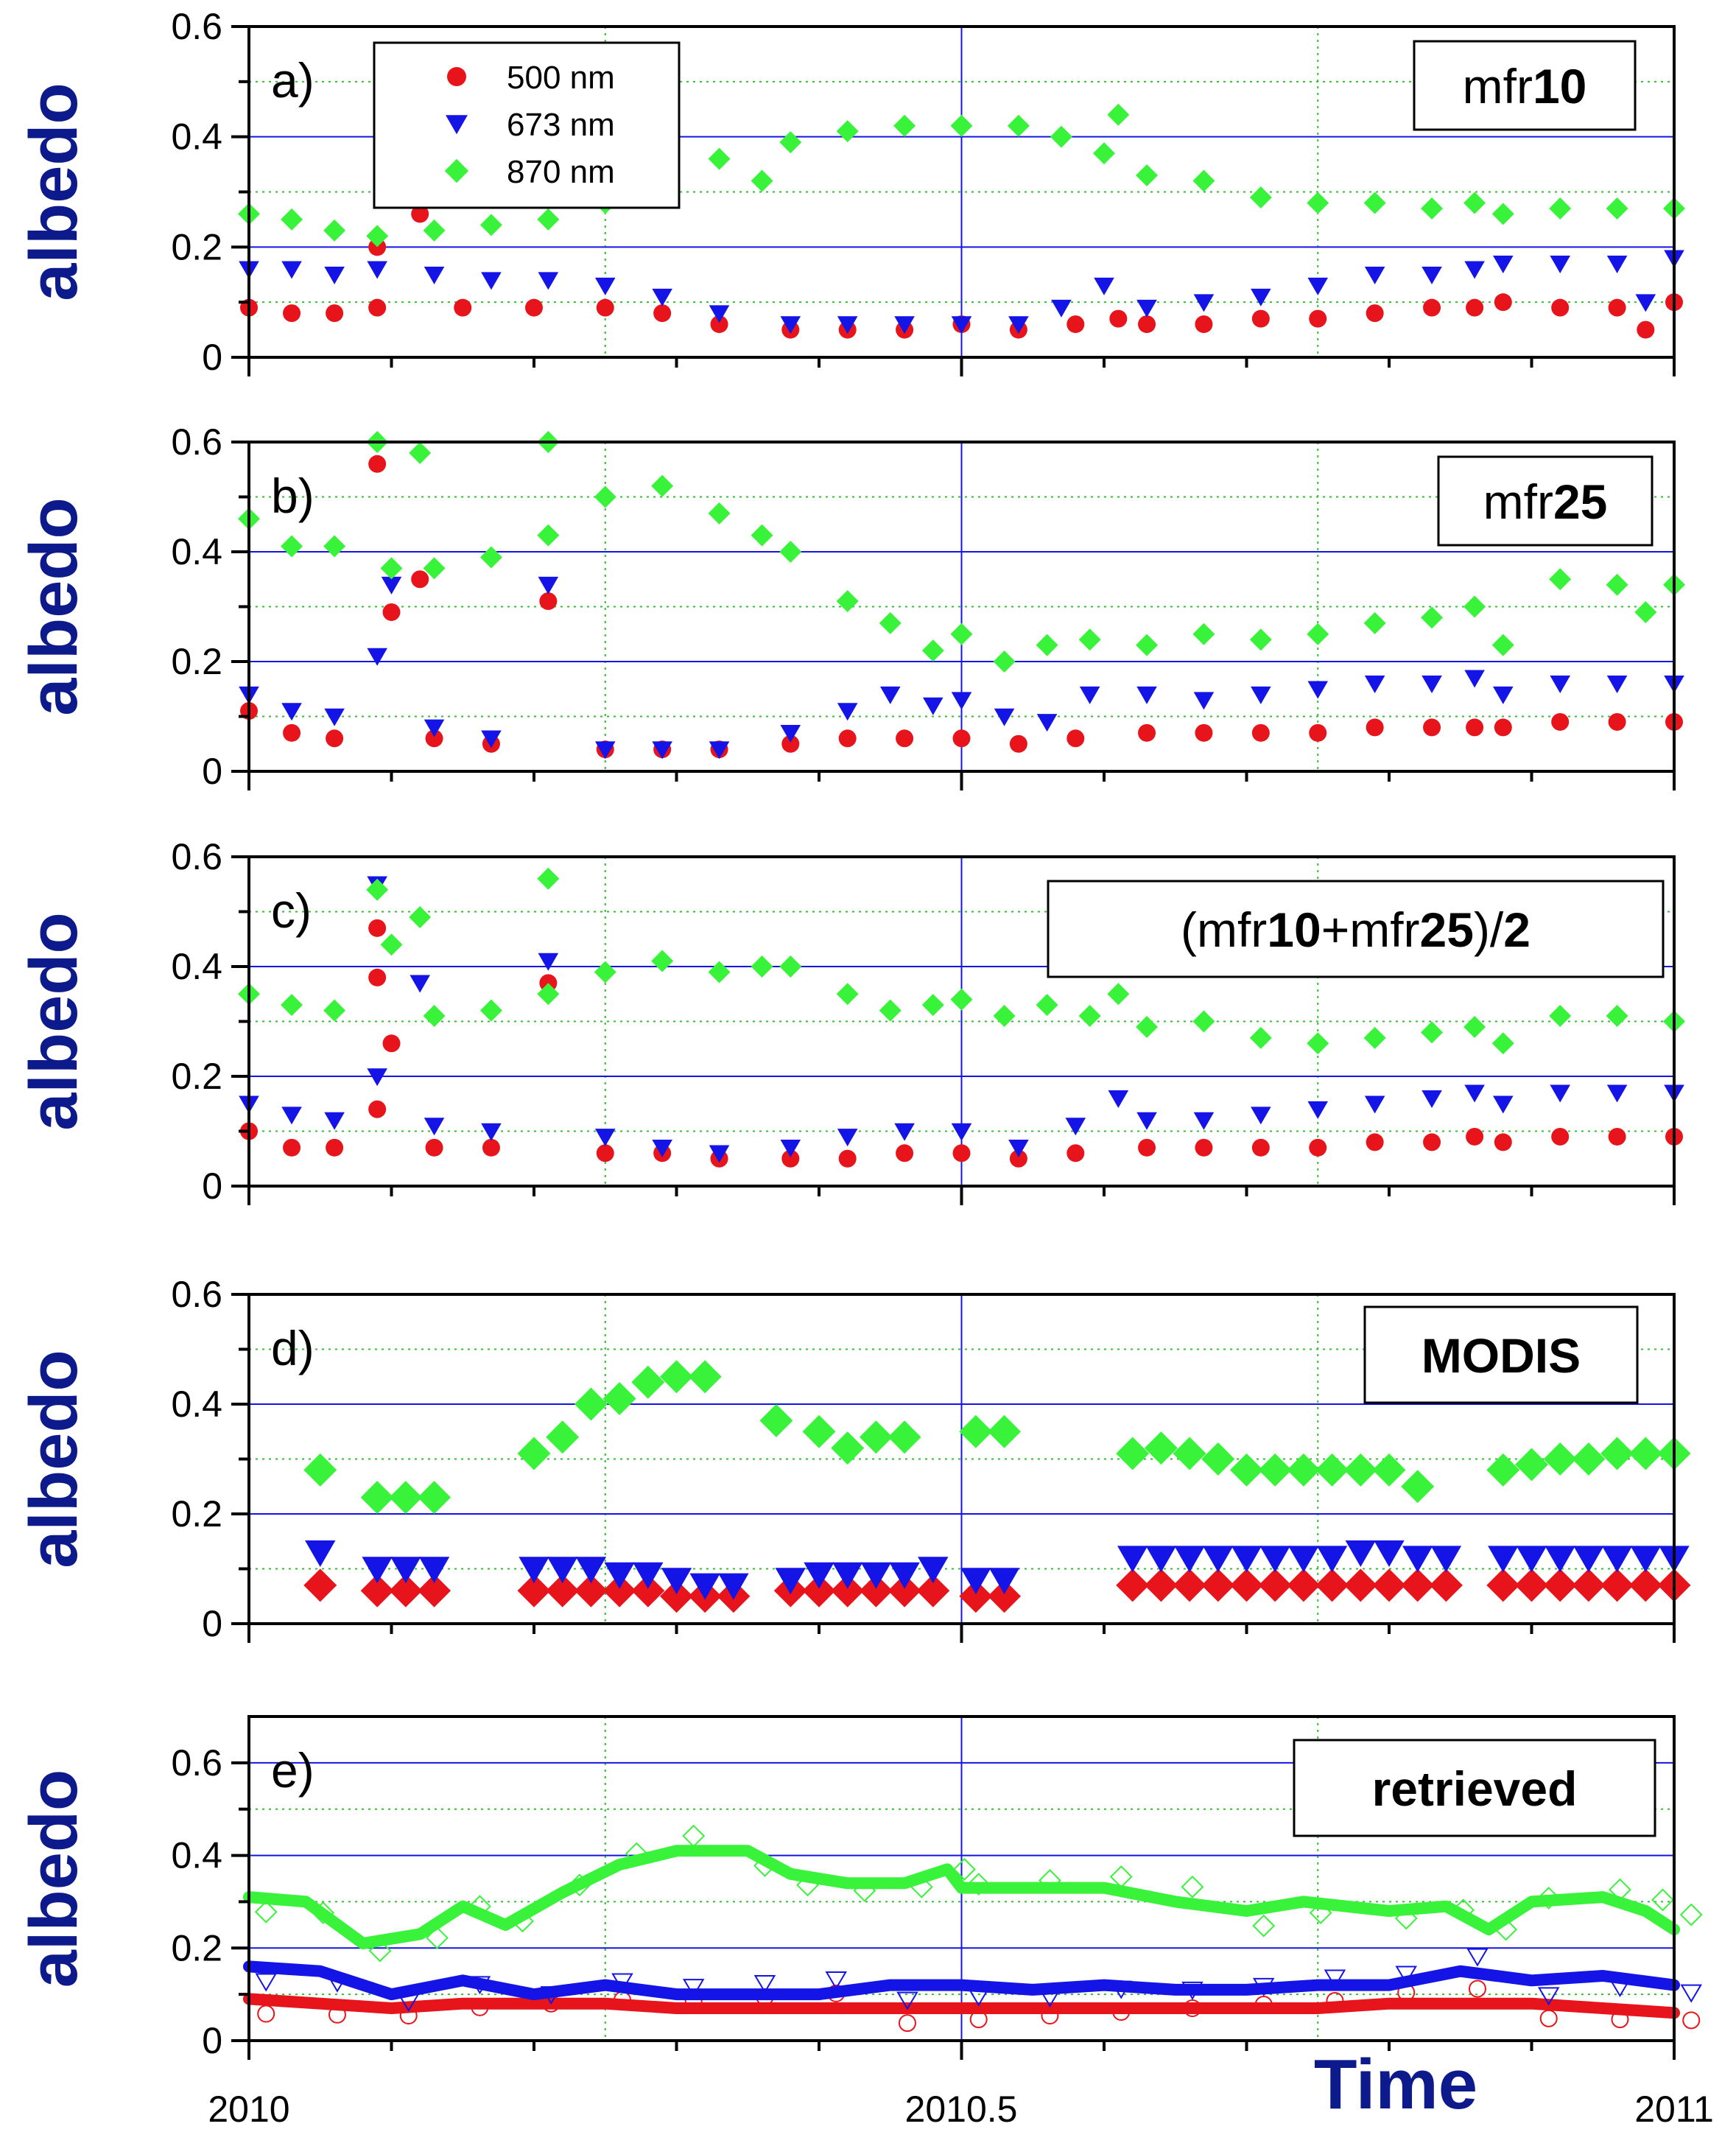 This screenshot has height=2132, width=1736. I want to click on series-673-nm, so click(961, 668).